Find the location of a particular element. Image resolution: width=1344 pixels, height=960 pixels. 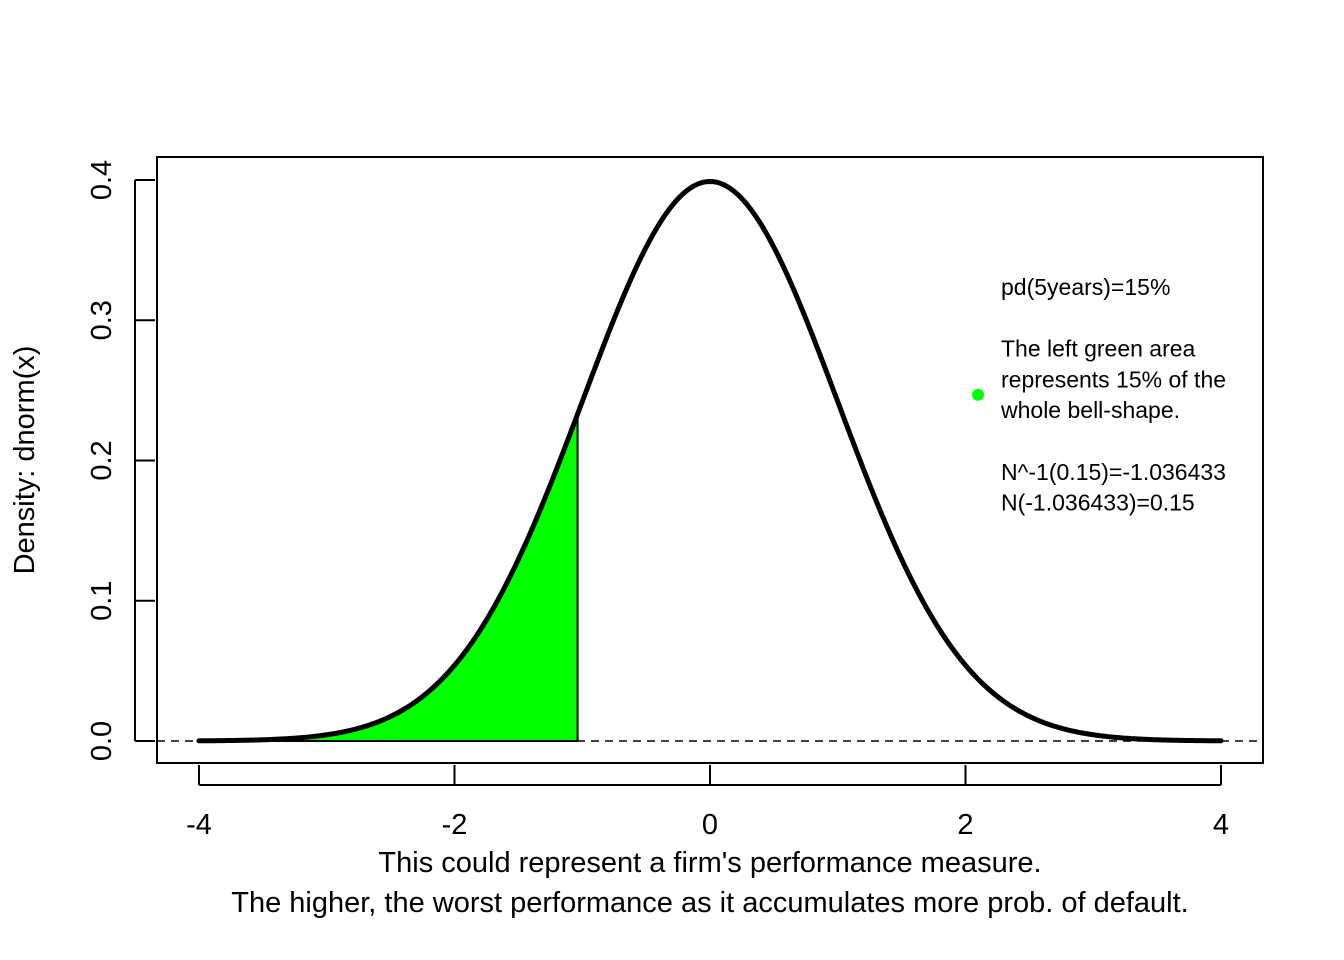

x-tick-label: -2 is located at coordinates (455, 825).